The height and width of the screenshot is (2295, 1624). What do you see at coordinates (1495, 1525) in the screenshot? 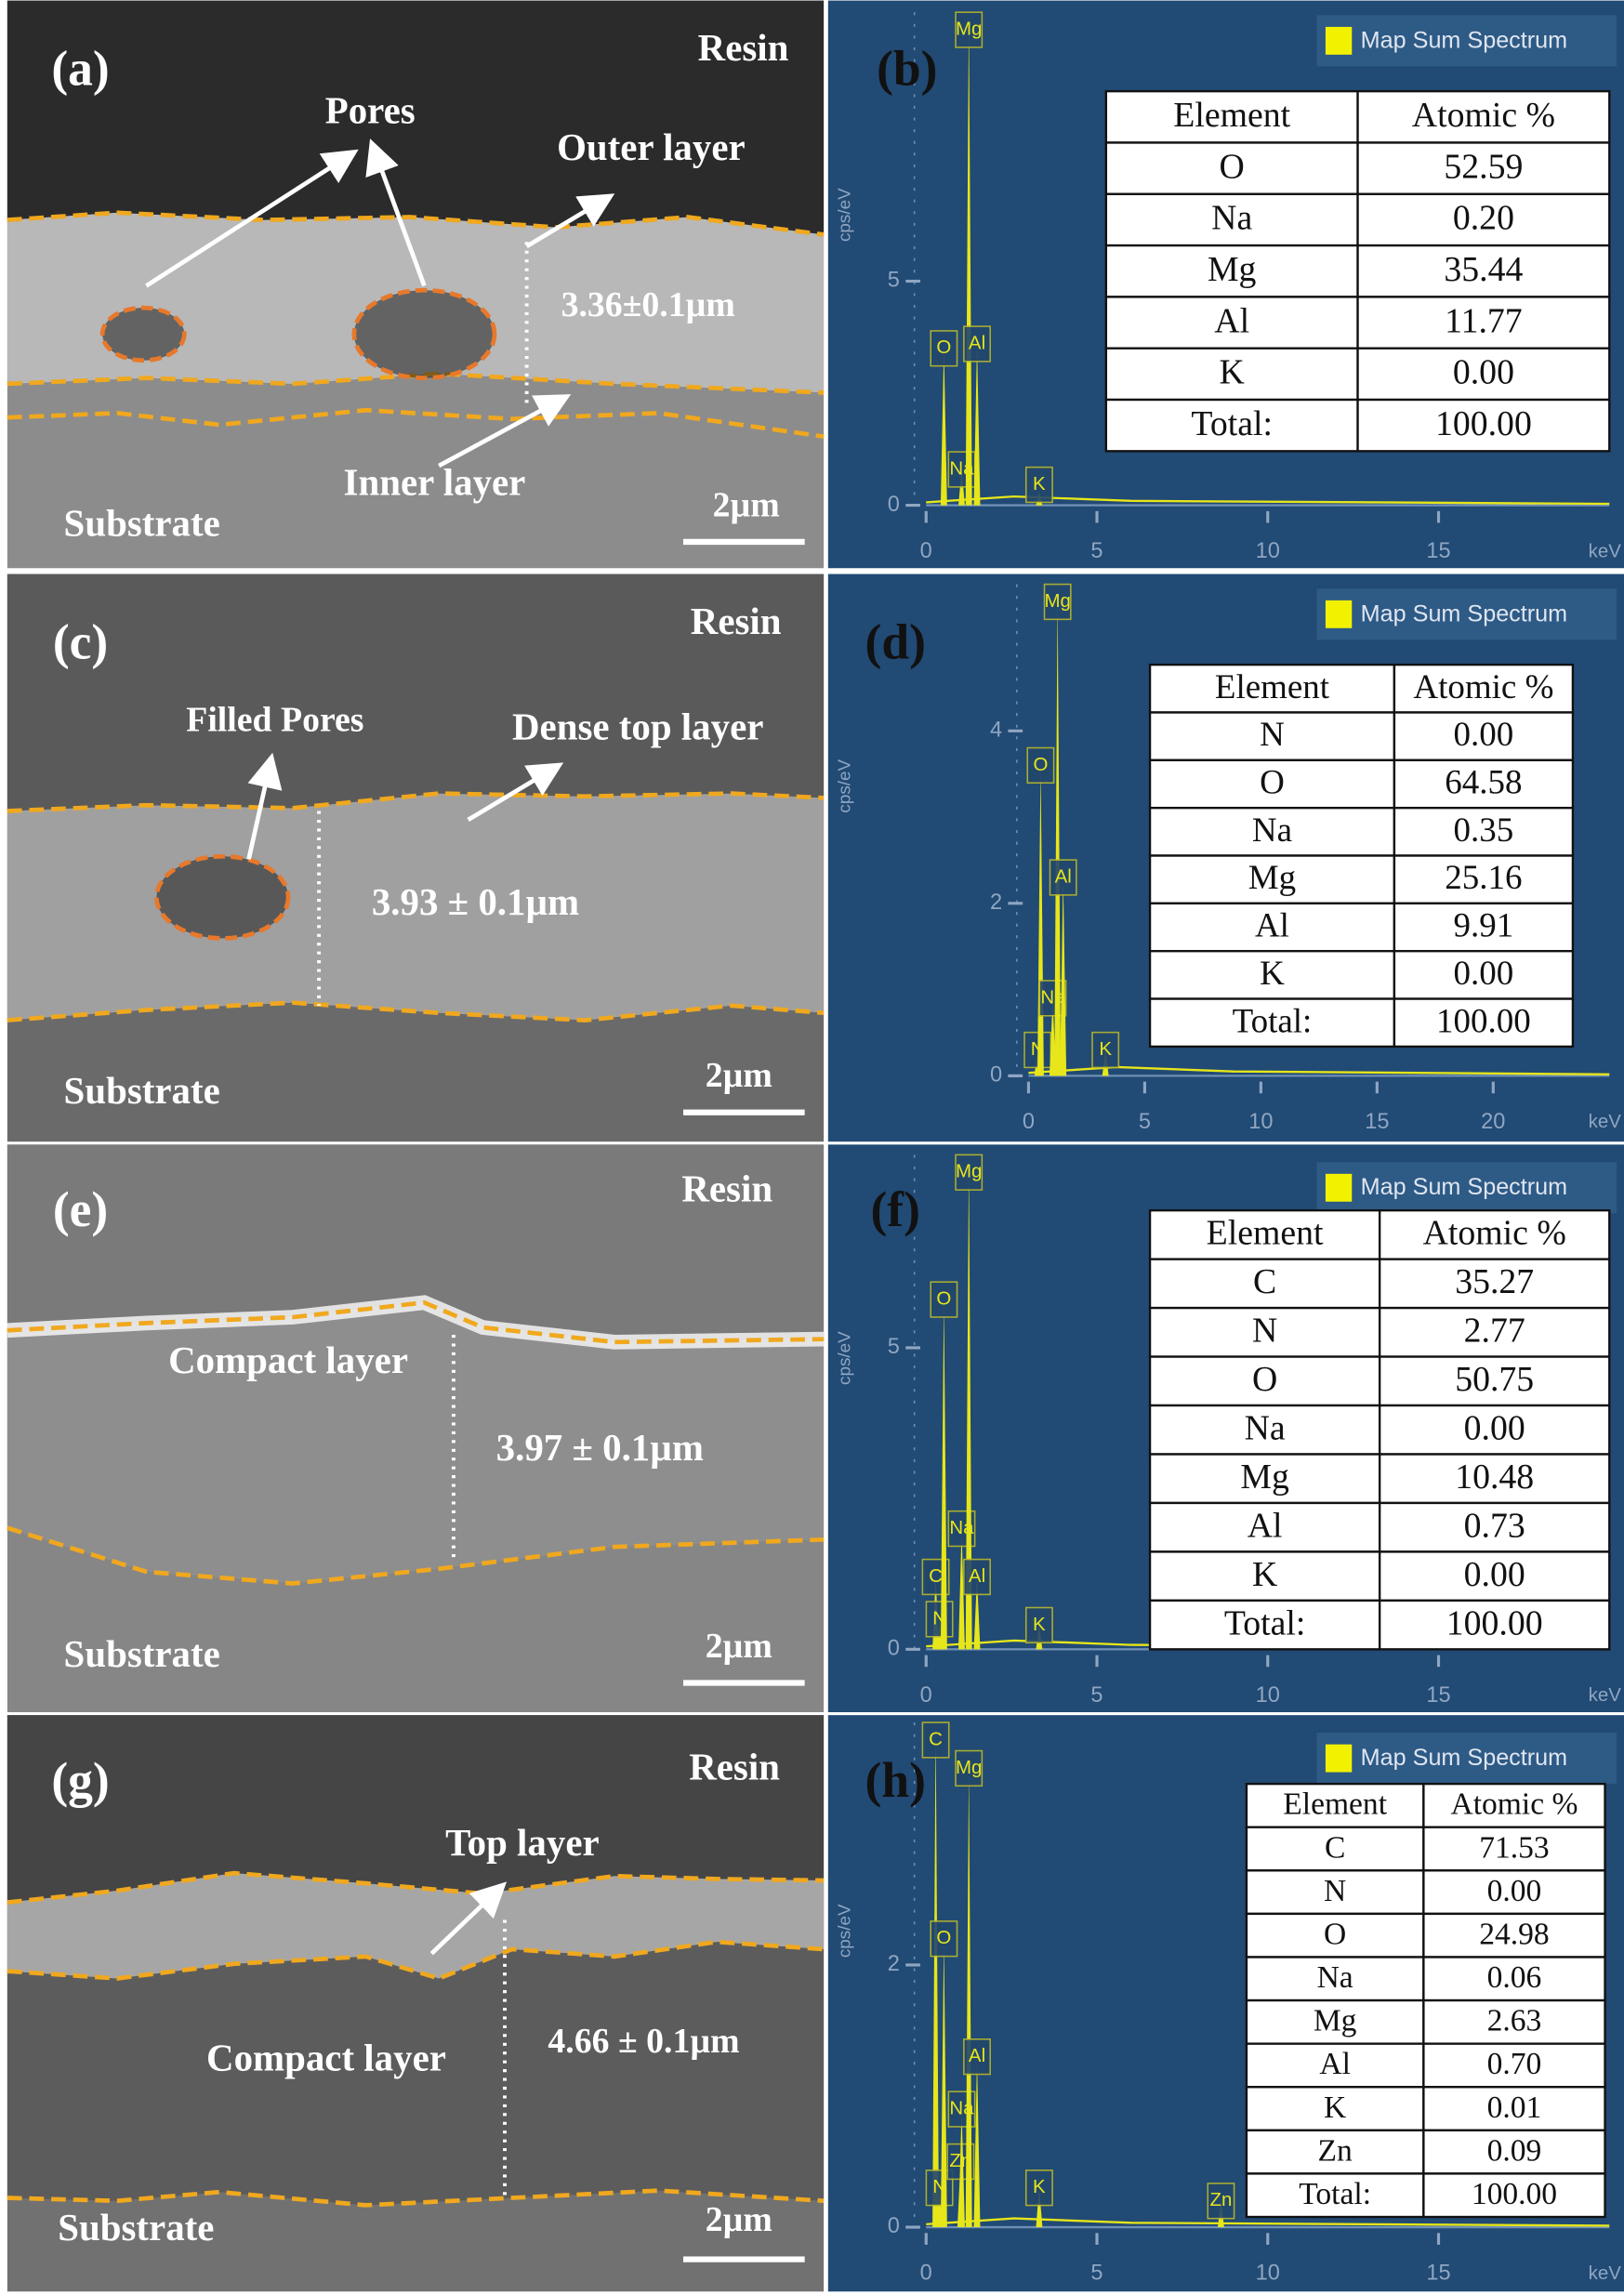
I see `table-text: 0.73` at bounding box center [1495, 1525].